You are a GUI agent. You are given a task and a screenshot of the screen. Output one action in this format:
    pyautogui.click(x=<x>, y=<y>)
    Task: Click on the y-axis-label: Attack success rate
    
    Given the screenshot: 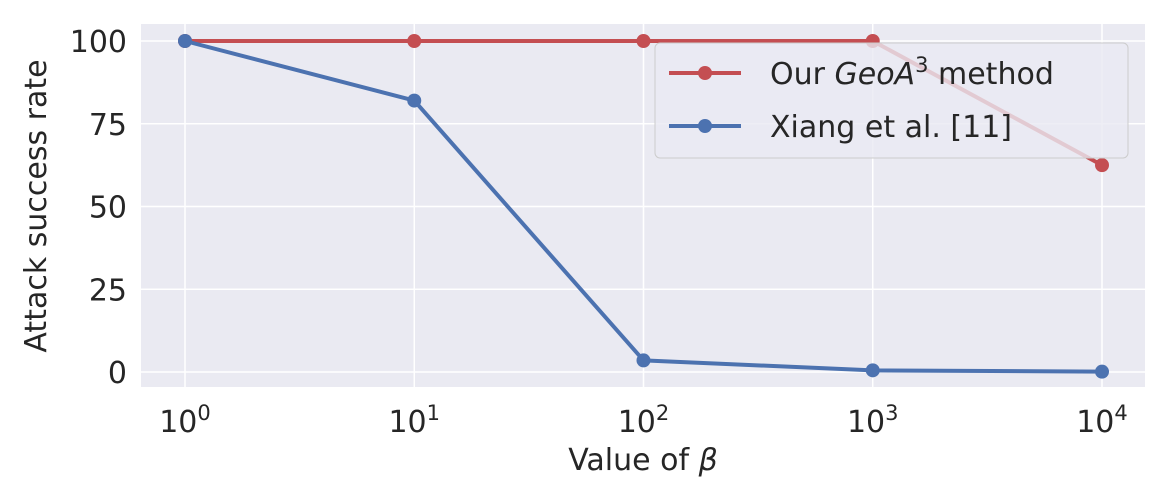 What is the action you would take?
    pyautogui.click(x=36, y=205)
    